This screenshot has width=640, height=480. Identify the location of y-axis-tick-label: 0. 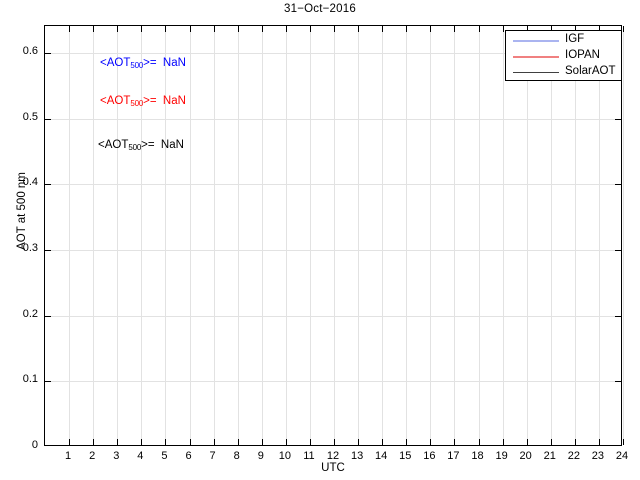
(34, 445).